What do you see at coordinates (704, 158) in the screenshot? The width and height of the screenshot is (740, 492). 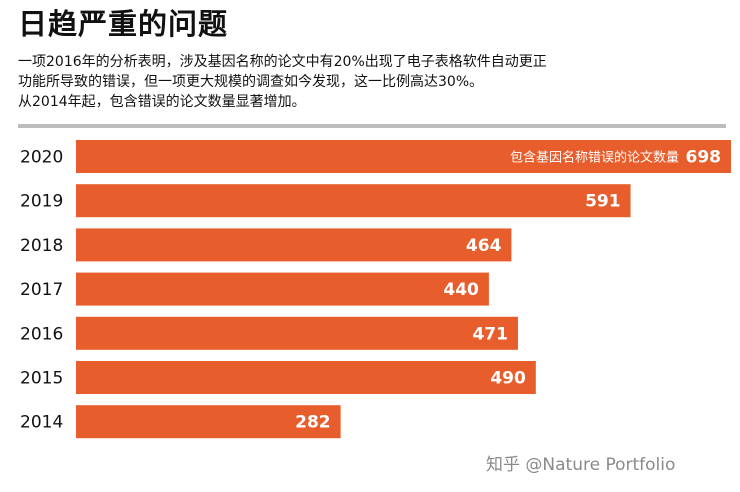 I see `value-label: 698` at bounding box center [704, 158].